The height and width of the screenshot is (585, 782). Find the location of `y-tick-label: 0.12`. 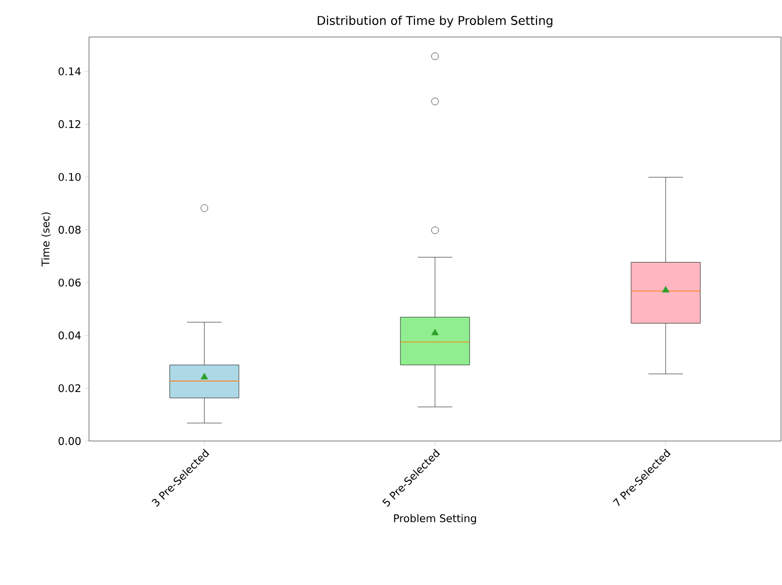

y-tick-label: 0.12 is located at coordinates (69, 124).